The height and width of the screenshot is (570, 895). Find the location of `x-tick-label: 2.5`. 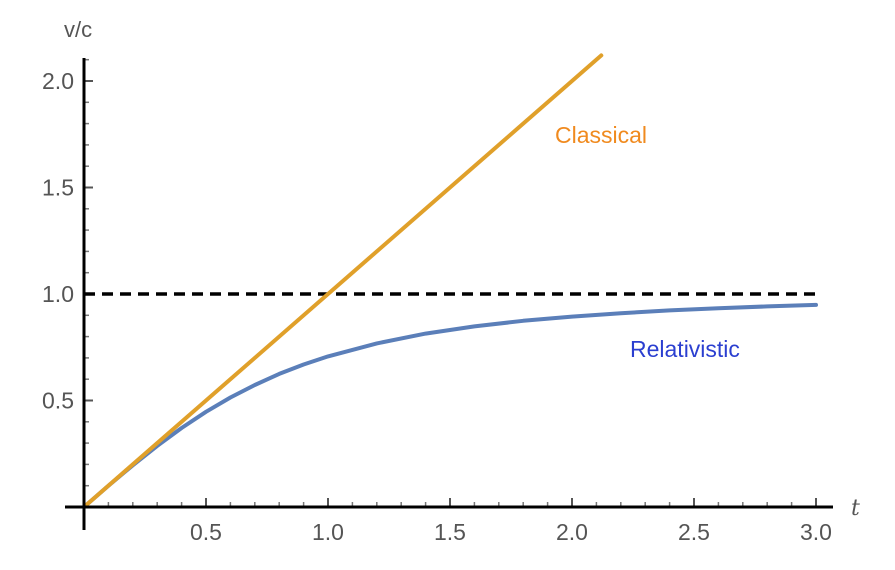

x-tick-label: 2.5 is located at coordinates (694, 532).